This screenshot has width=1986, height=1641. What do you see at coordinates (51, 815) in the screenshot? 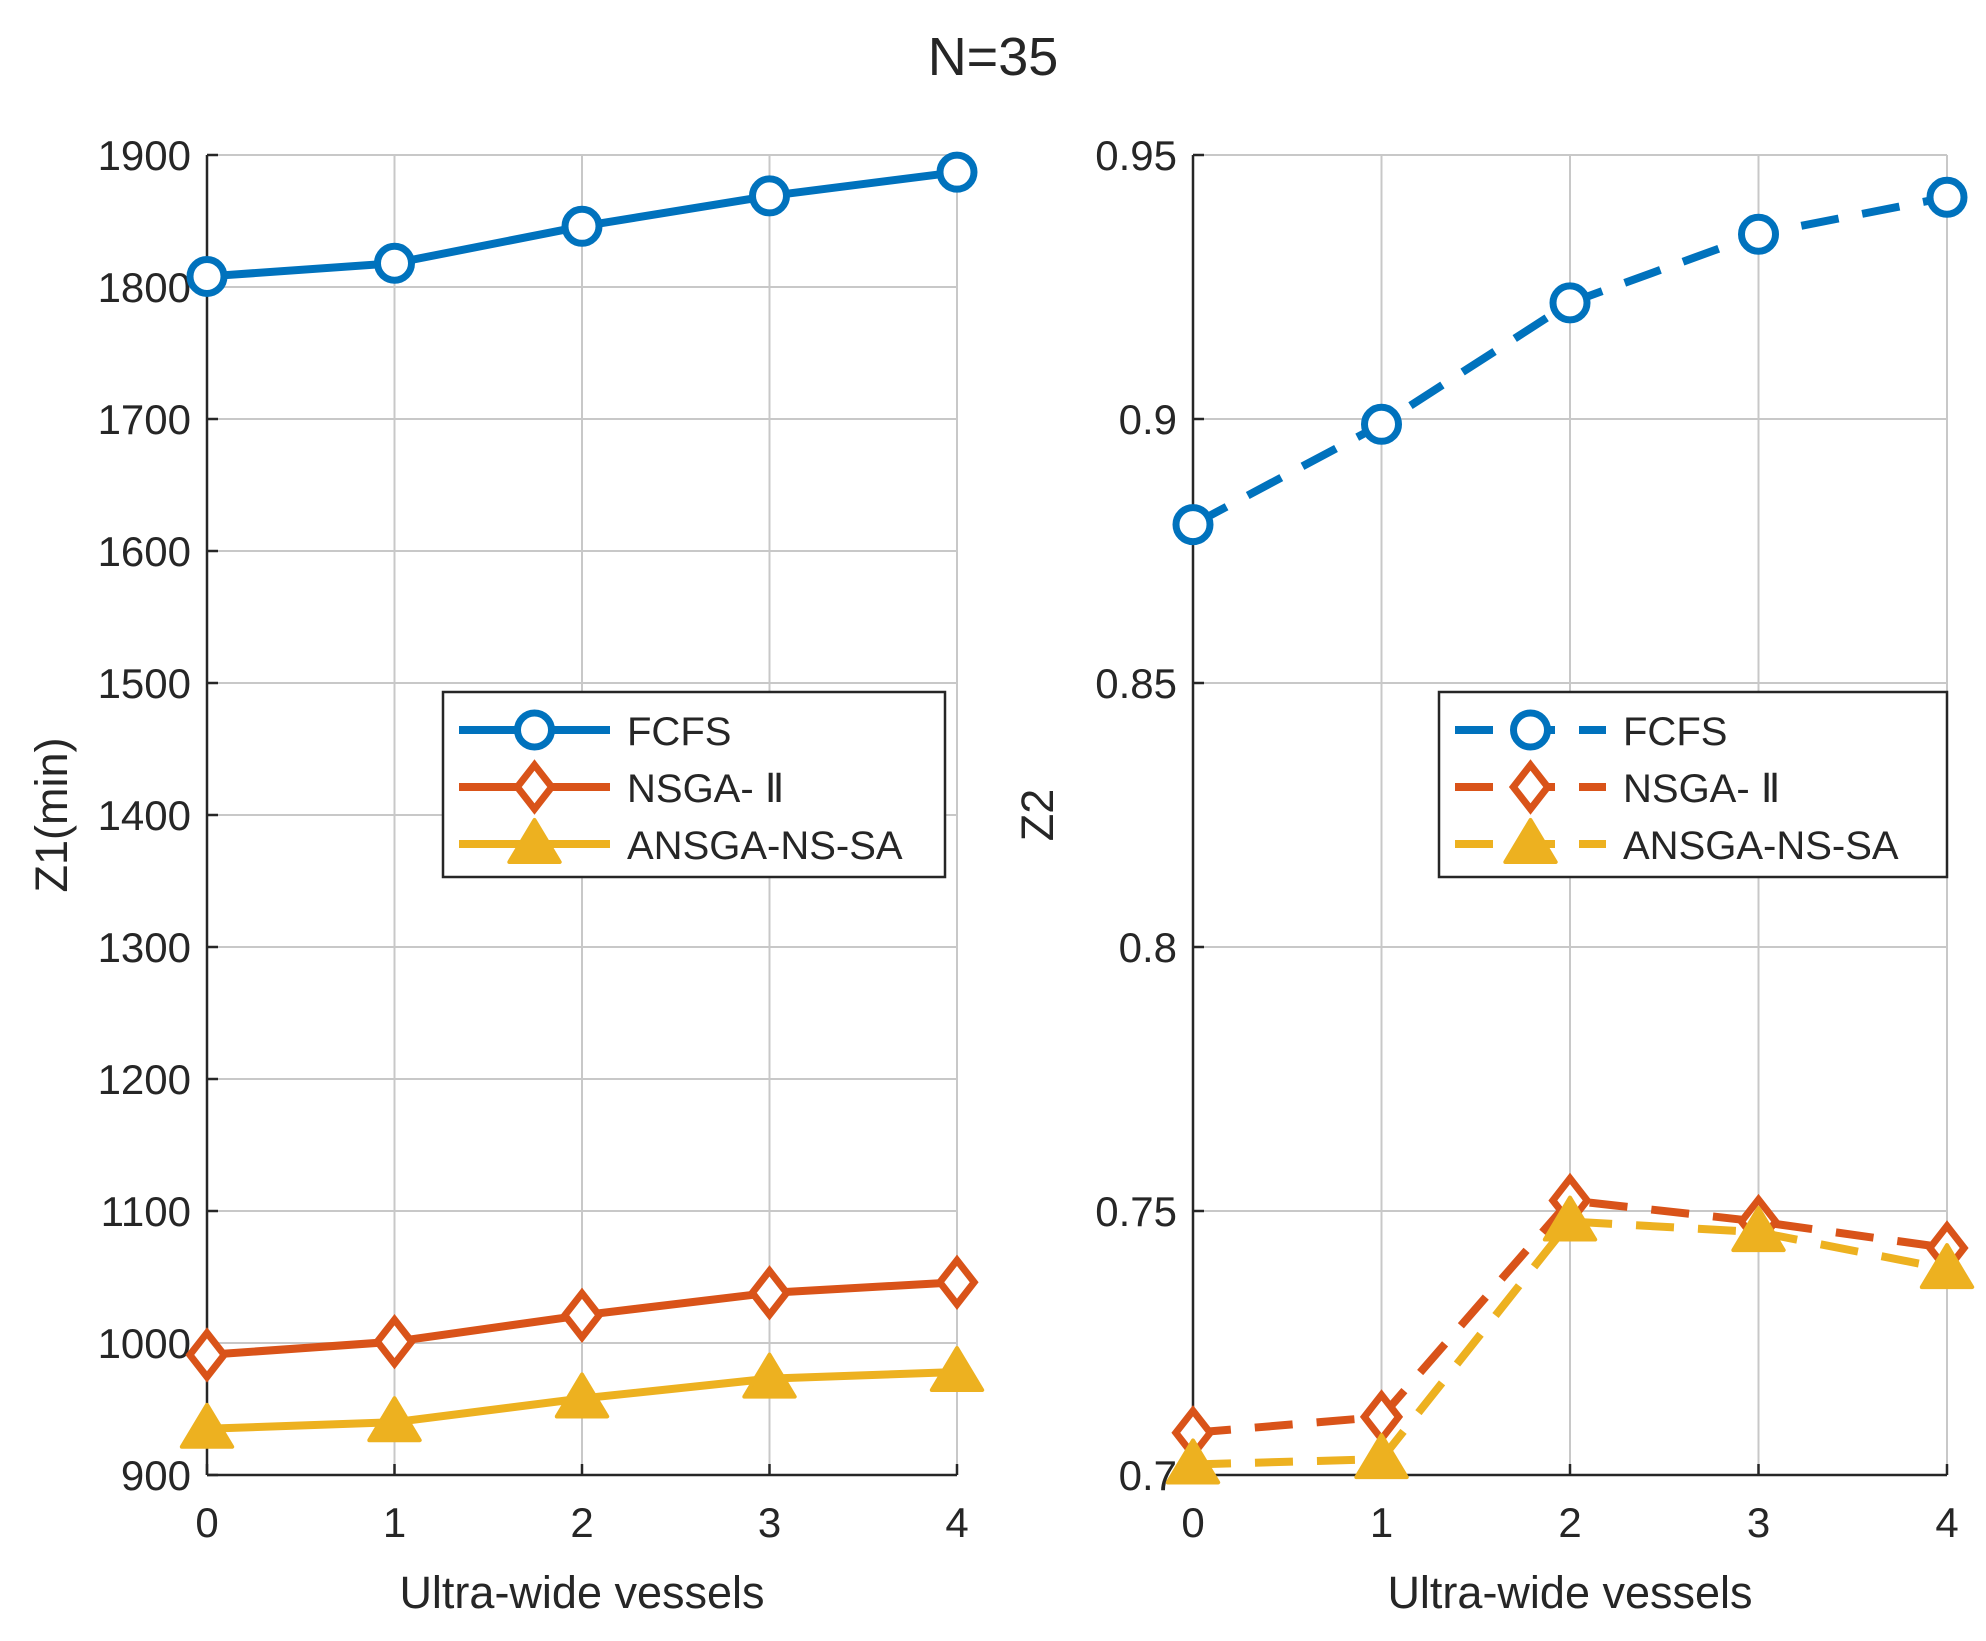
I see `y-axis-label: Z1(min)` at bounding box center [51, 815].